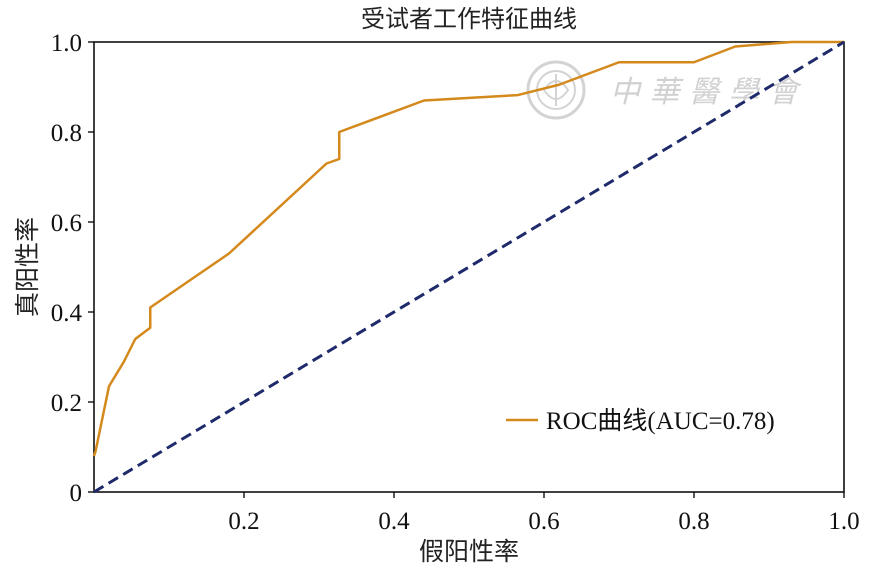 This screenshot has width=869, height=574. What do you see at coordinates (66, 133) in the screenshot?
I see `y-tick-label: 0.8` at bounding box center [66, 133].